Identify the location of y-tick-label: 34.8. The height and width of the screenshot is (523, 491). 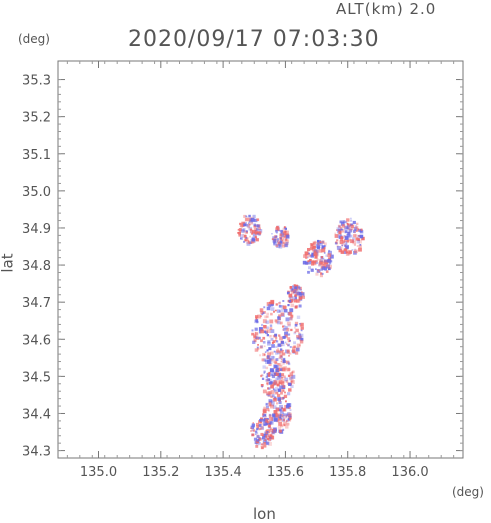
(36, 266).